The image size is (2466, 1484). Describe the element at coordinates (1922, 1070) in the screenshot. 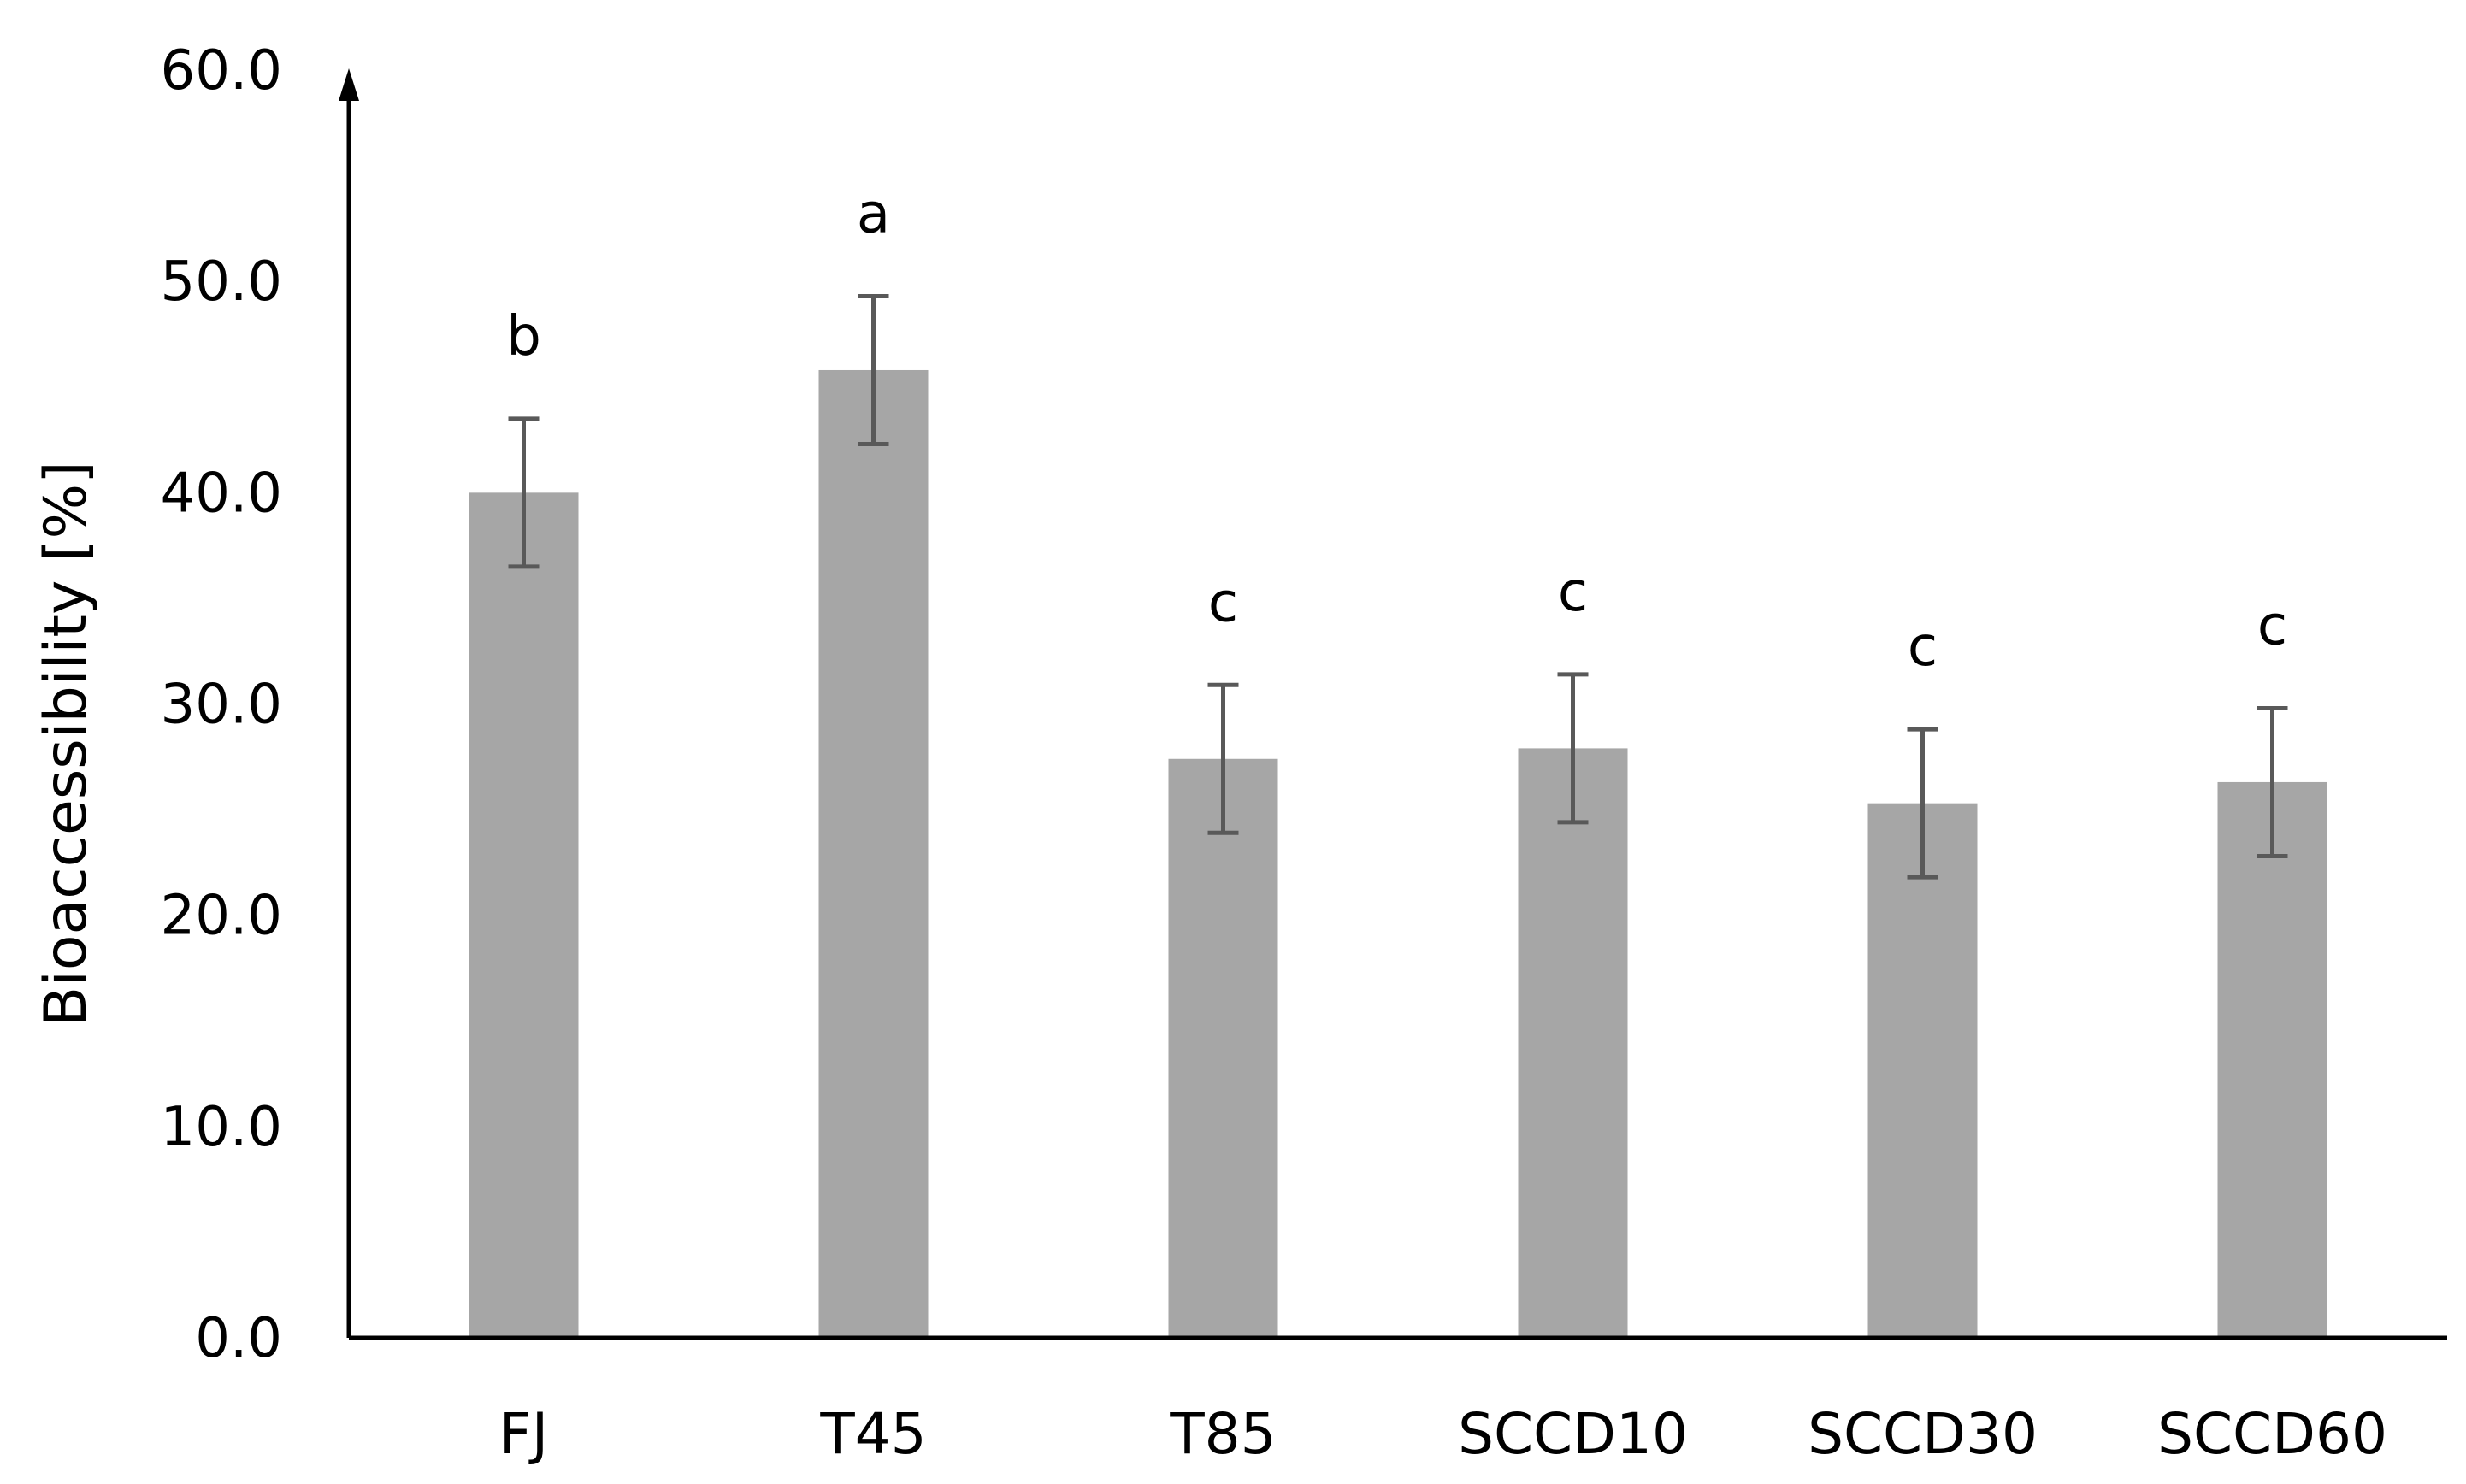

I see `bar-sccd30` at that location.